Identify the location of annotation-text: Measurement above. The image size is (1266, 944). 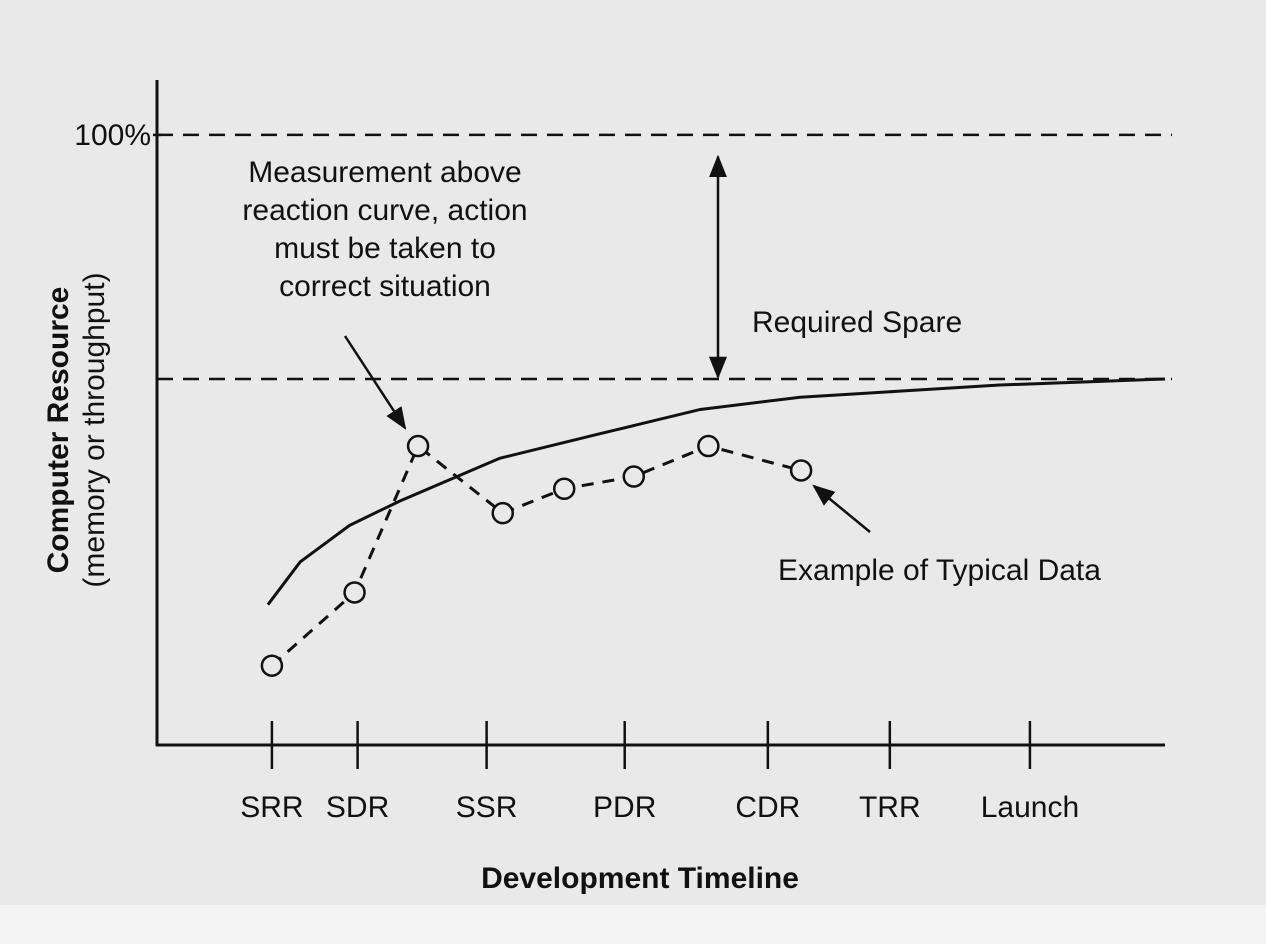
(385, 172).